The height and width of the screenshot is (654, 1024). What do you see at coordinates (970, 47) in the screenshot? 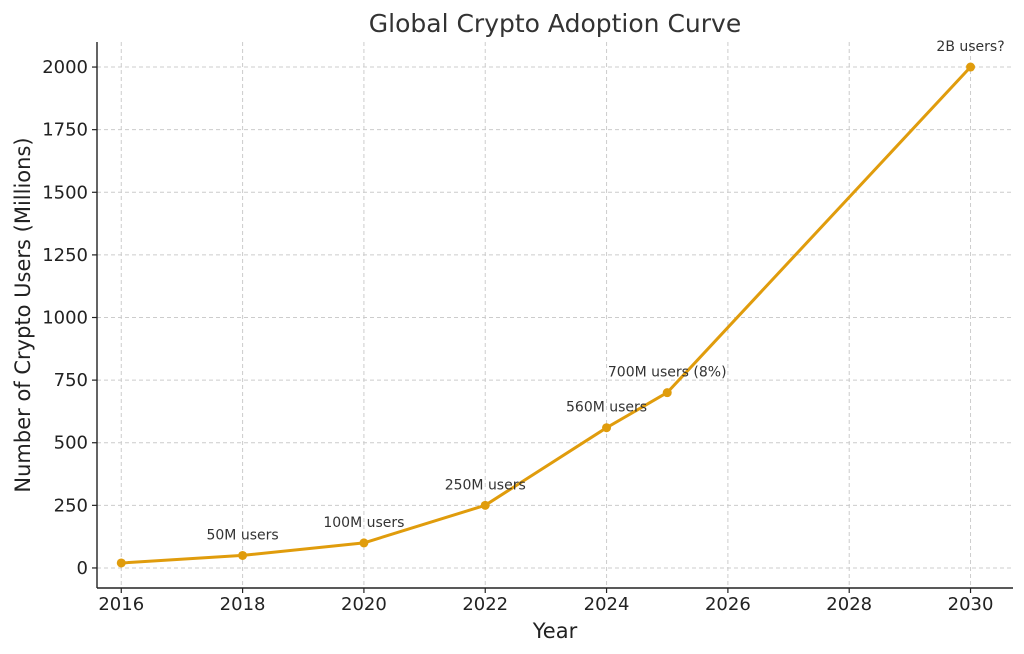
I see `data-annotation: 2B users?` at bounding box center [970, 47].